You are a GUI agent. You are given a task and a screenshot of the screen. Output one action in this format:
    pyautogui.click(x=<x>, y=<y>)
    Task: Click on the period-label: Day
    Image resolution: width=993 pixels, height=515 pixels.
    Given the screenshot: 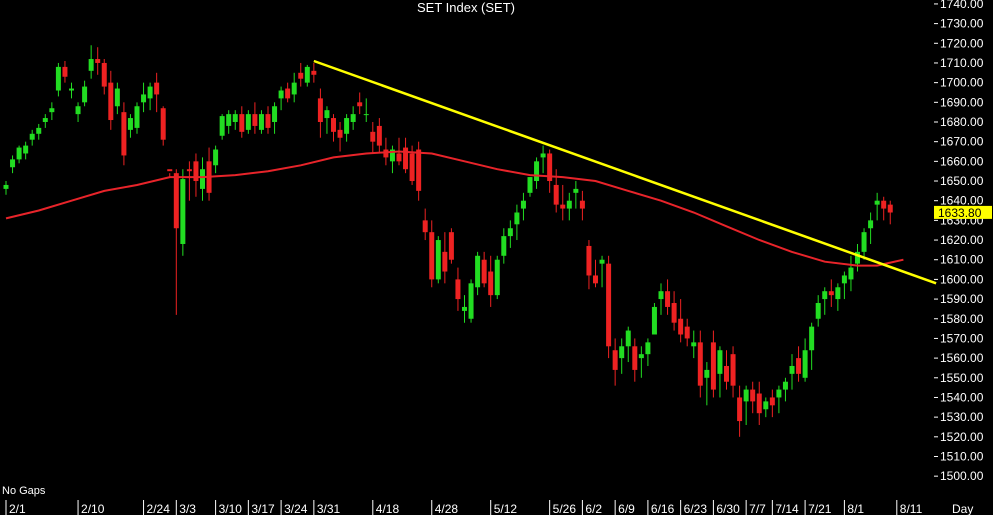 What is the action you would take?
    pyautogui.click(x=962, y=508)
    